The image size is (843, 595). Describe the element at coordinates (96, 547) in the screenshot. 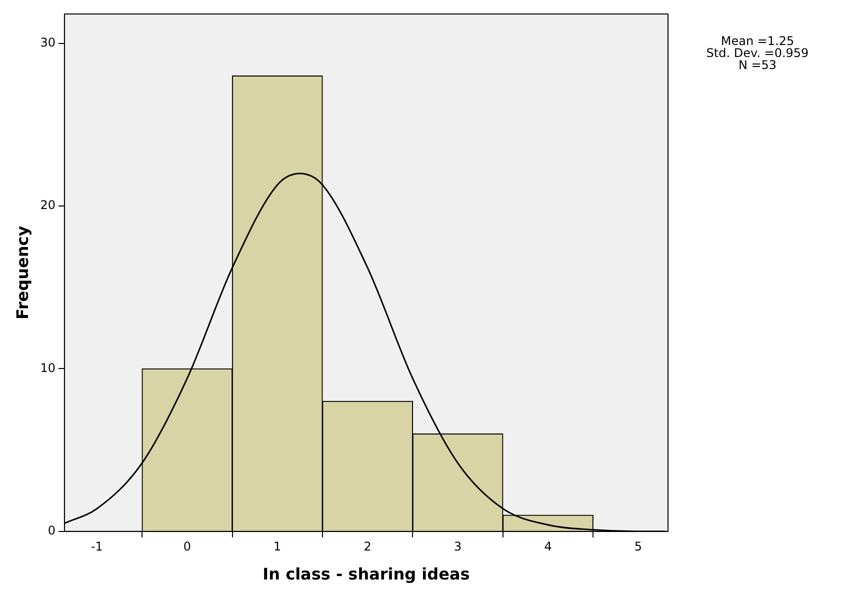

I see `x-tick-label: -1` at that location.